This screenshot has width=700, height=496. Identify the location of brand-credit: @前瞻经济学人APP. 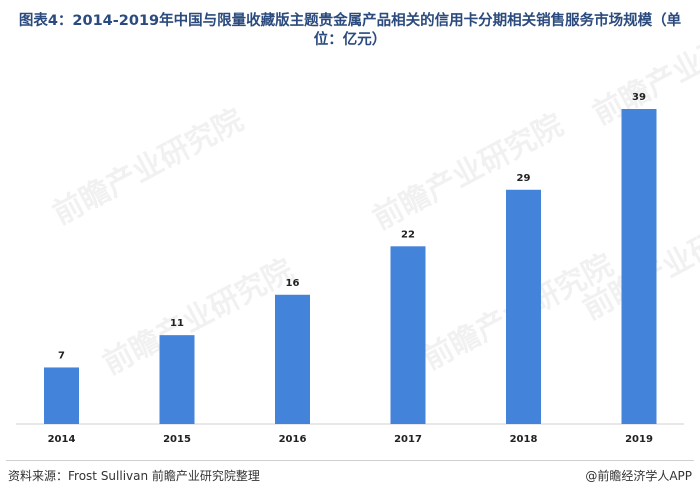
(638, 476).